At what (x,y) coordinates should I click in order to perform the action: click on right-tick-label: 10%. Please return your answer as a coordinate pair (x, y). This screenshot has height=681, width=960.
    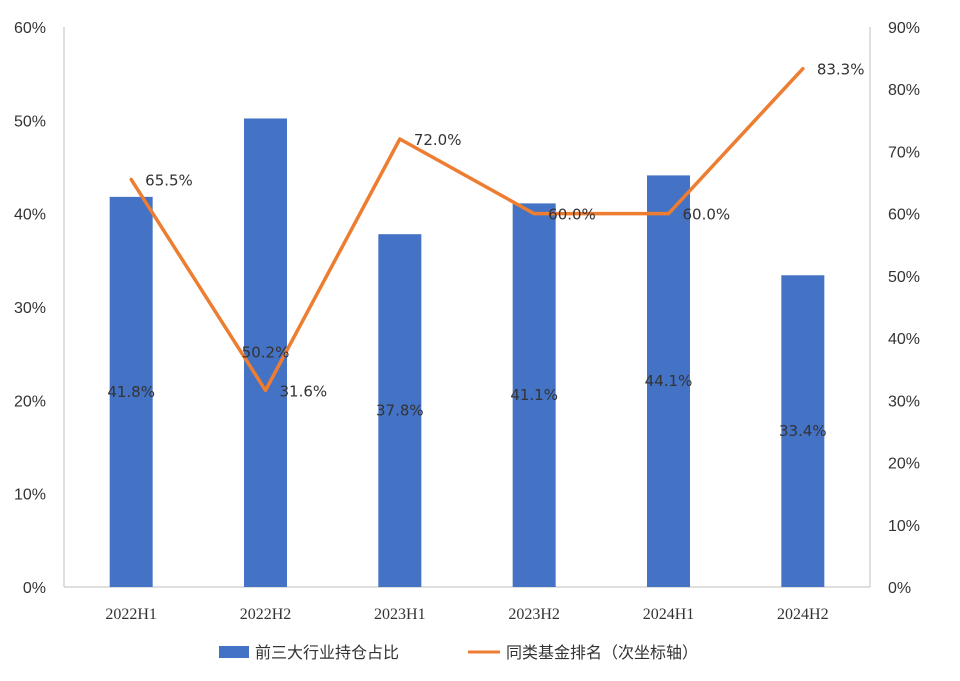
    Looking at the image, I should click on (904, 526).